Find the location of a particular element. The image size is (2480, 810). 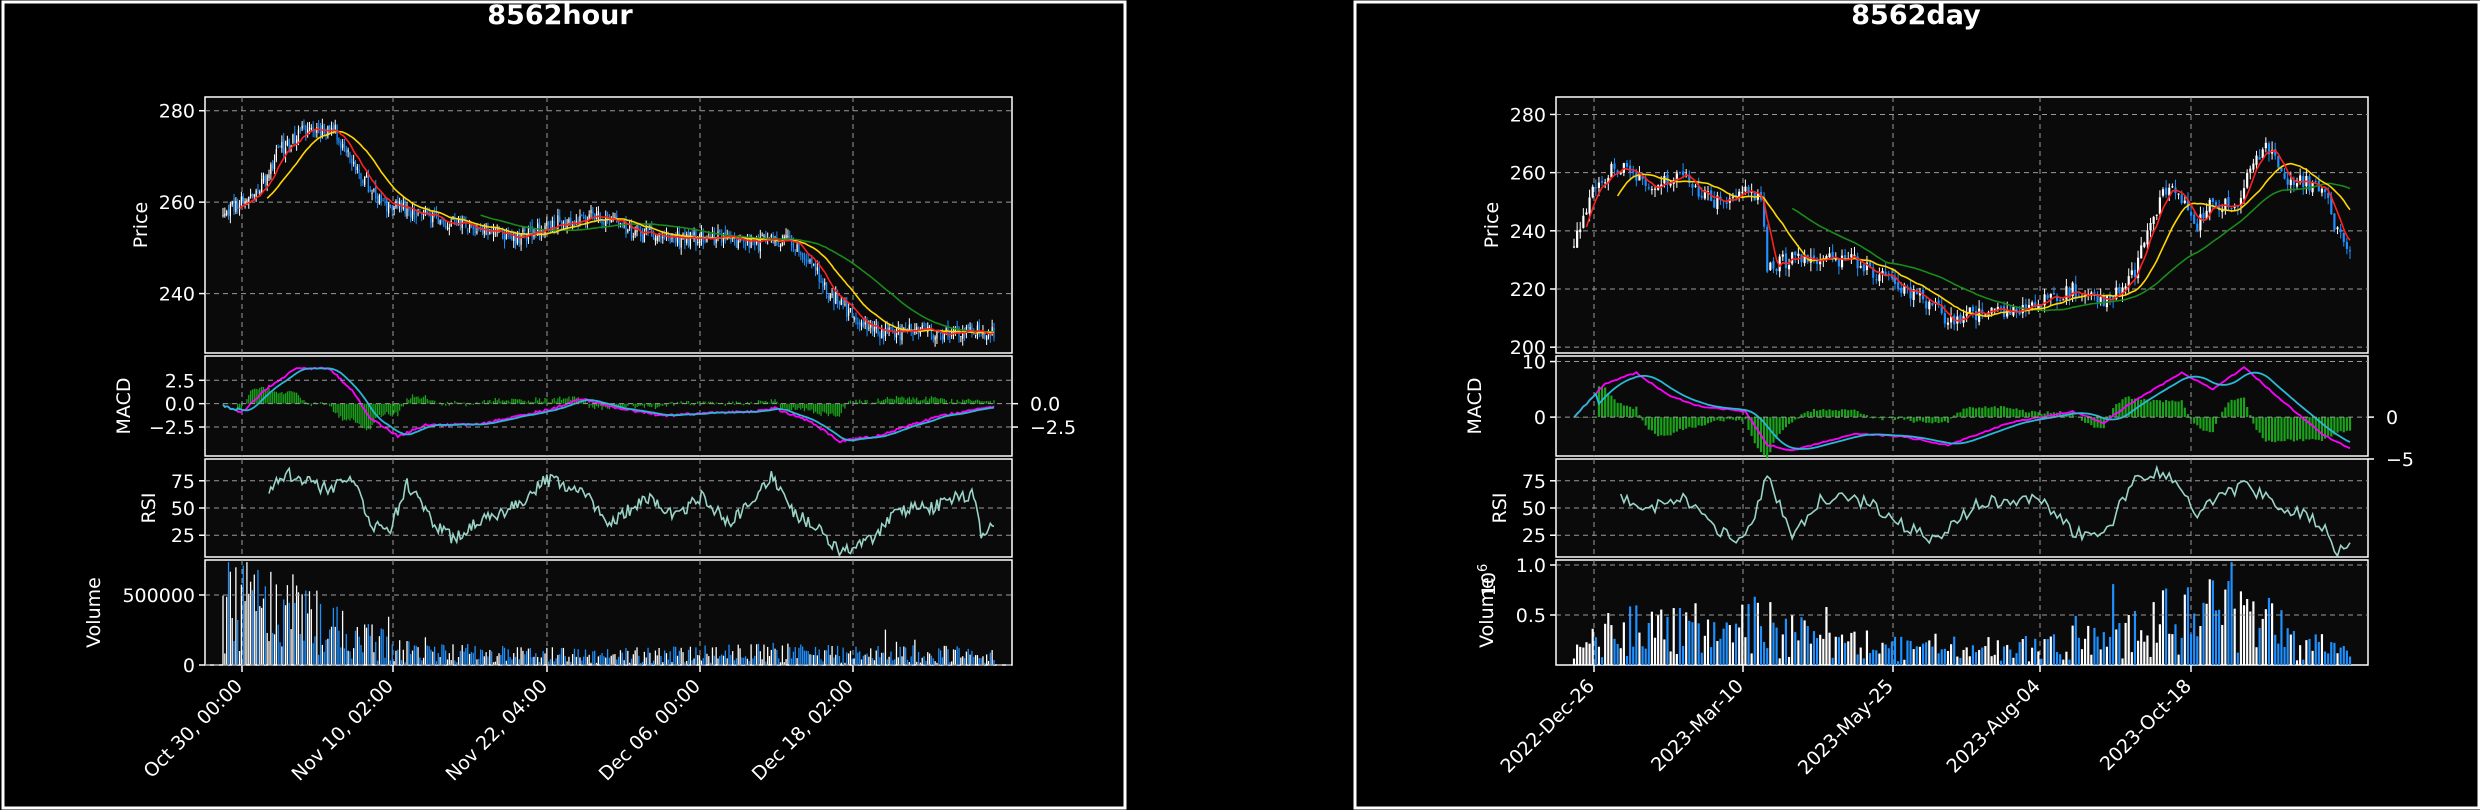

macd-tick-label: 0.0 is located at coordinates (180, 405).